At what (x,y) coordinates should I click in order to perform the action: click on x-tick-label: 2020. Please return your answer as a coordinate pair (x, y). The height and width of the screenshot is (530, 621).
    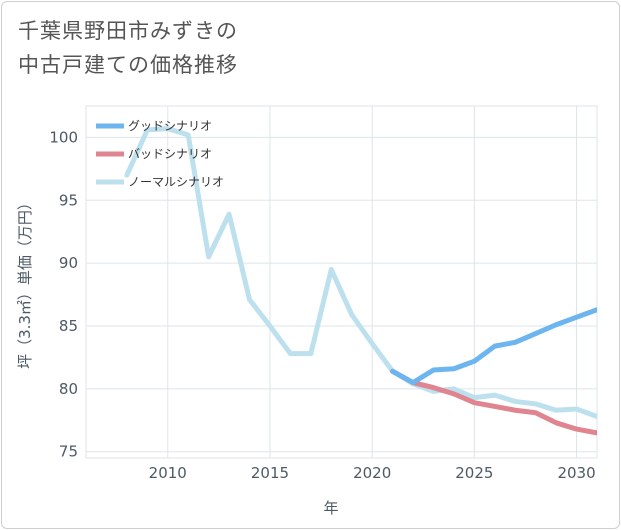
    Looking at the image, I should click on (372, 473).